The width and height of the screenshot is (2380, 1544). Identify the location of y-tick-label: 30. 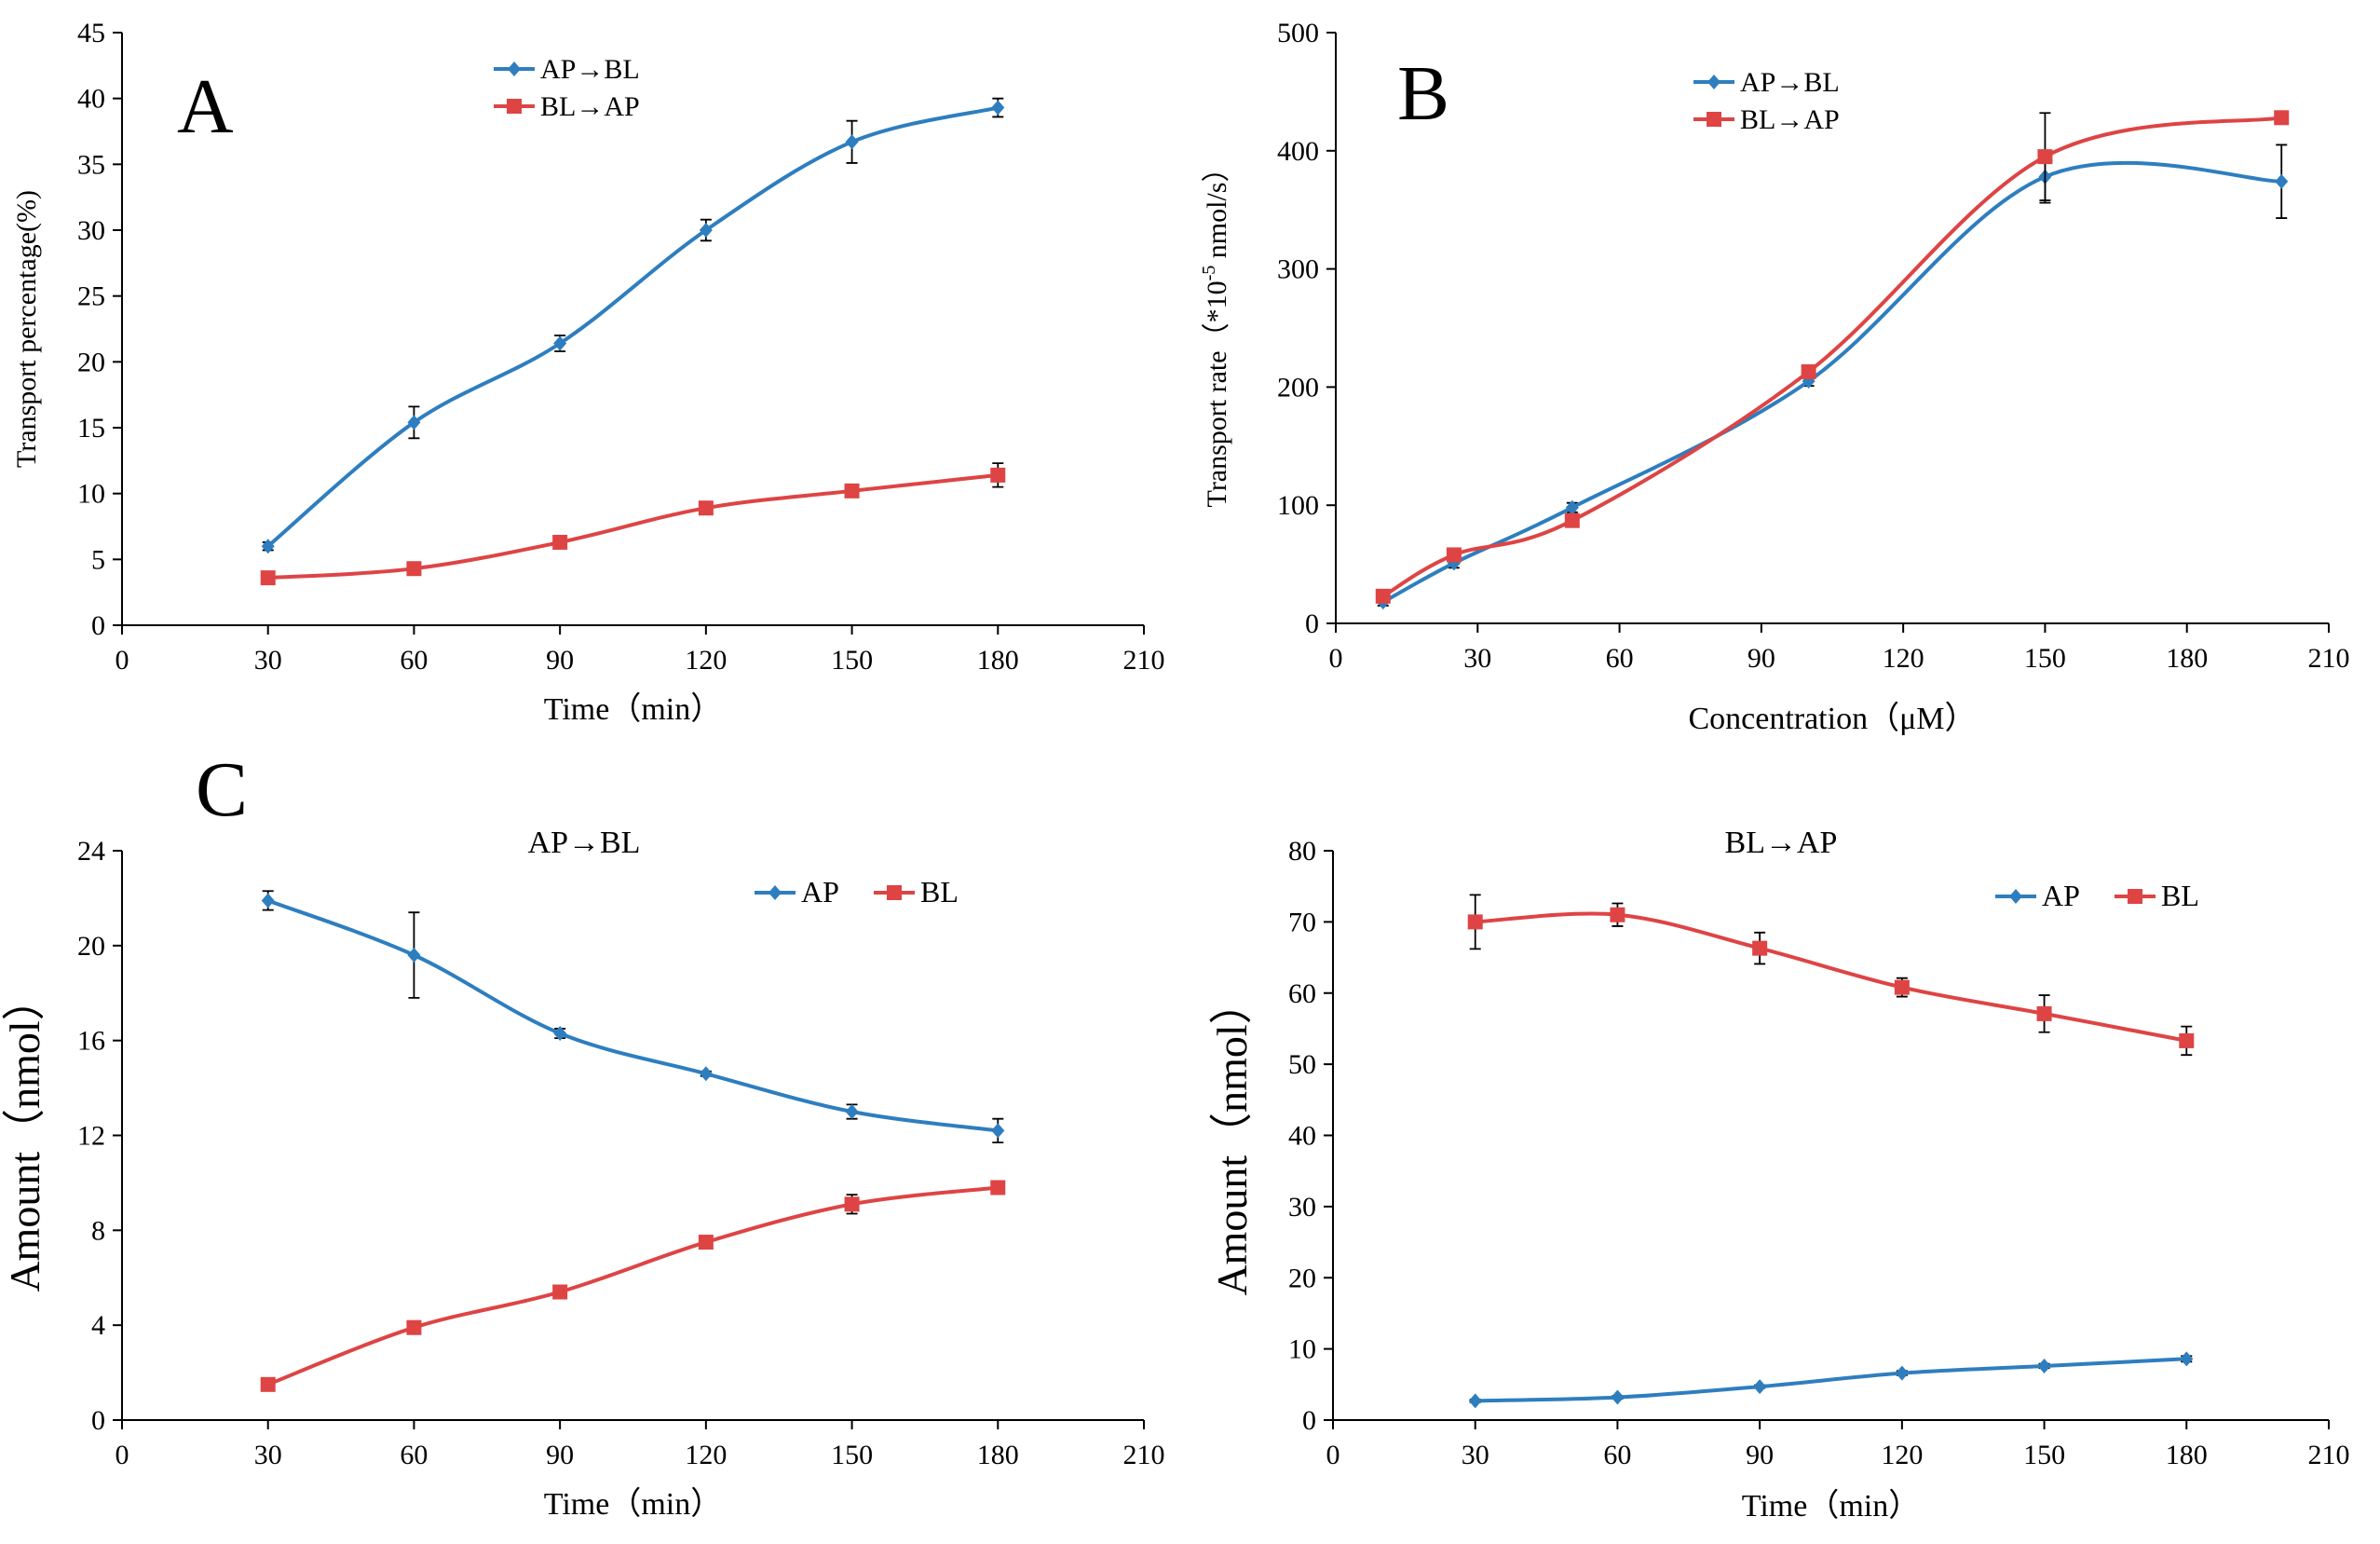
(91, 231).